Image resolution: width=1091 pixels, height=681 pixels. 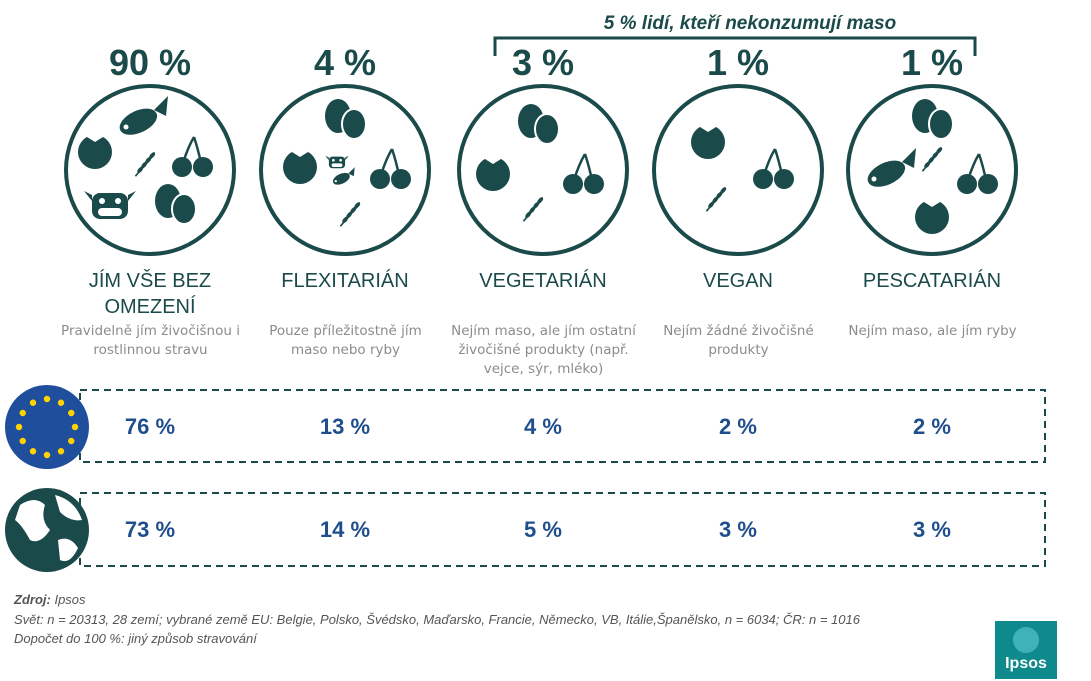 What do you see at coordinates (135, 638) in the screenshot?
I see `footnote: Dopočet do 100 %: jiný způsob stravování` at bounding box center [135, 638].